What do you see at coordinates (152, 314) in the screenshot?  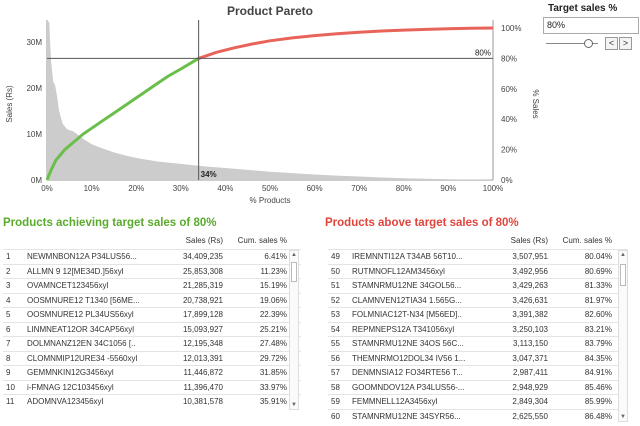 I see `table-row: 5 OOSMNURE12 PL34US56xyl 17,899,128 22.39%` at bounding box center [152, 314].